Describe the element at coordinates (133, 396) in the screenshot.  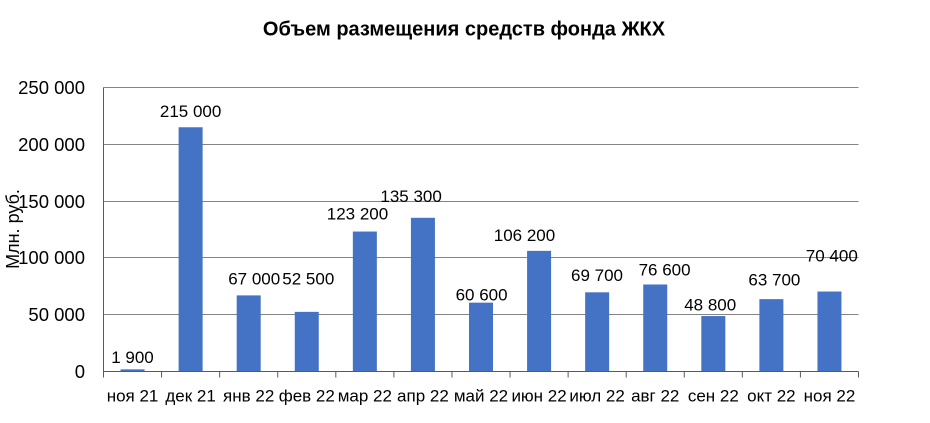
I see `svg-text: ноя 21` at that location.